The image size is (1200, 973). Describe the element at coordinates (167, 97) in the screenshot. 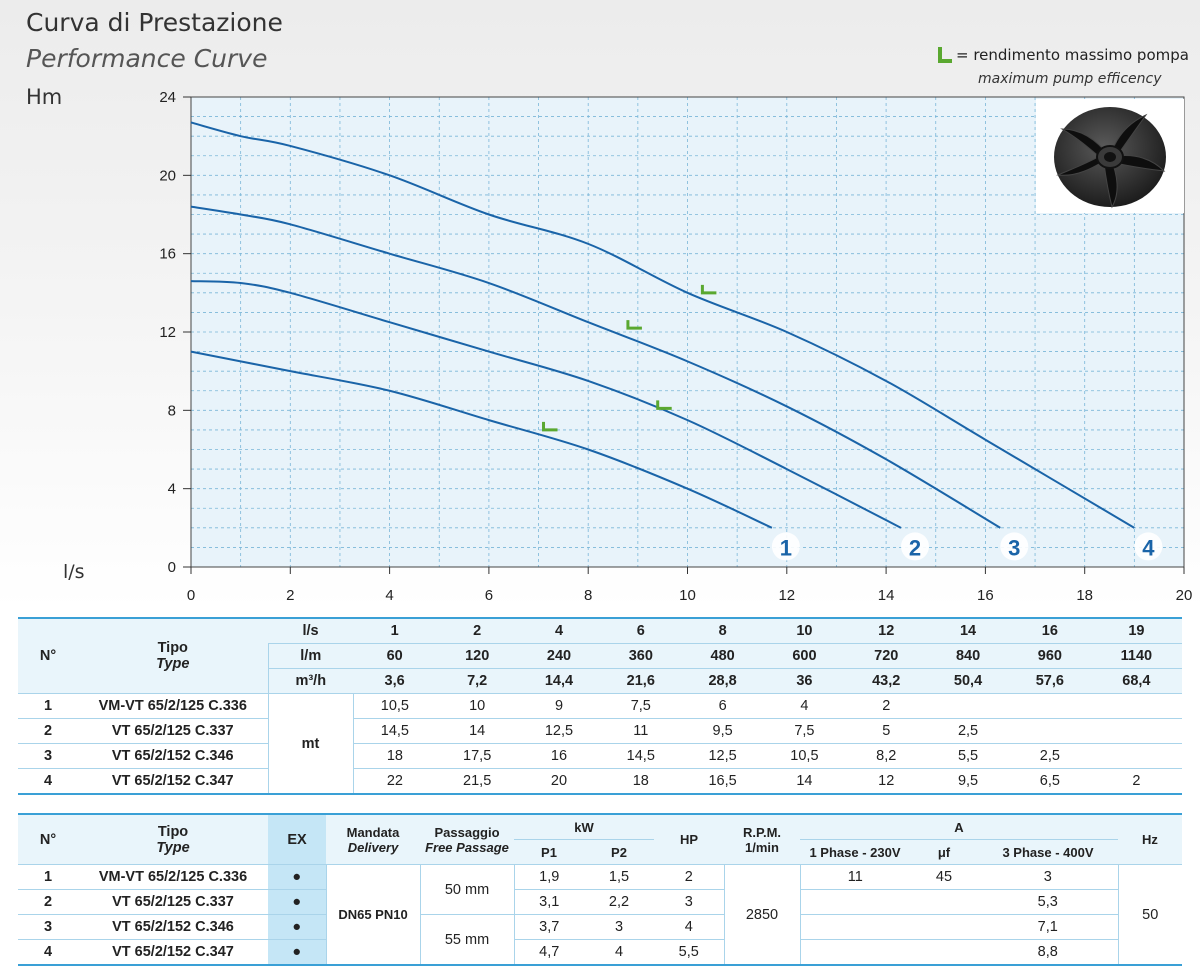

I see `y-tick-label: 24` at that location.